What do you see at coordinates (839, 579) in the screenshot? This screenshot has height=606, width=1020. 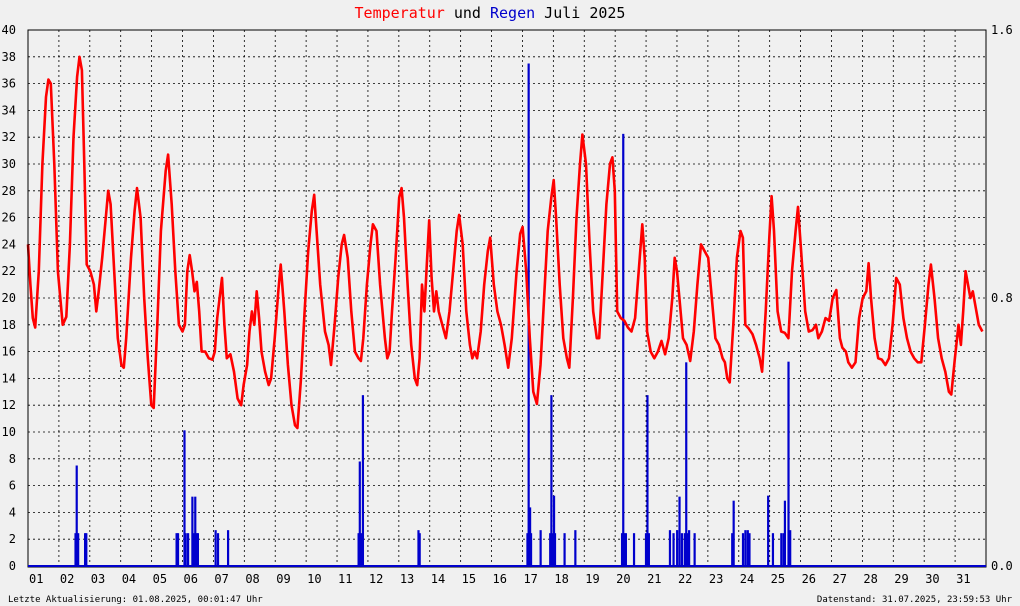 I see `x-tick-label: 27` at bounding box center [839, 579].